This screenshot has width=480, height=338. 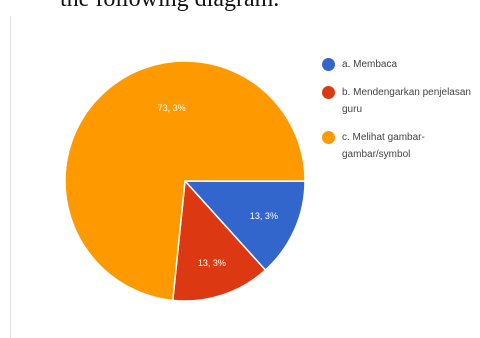 What do you see at coordinates (383, 146) in the screenshot?
I see `legend-label-c: c. Melihat gambar-gambar/symbol` at bounding box center [383, 146].